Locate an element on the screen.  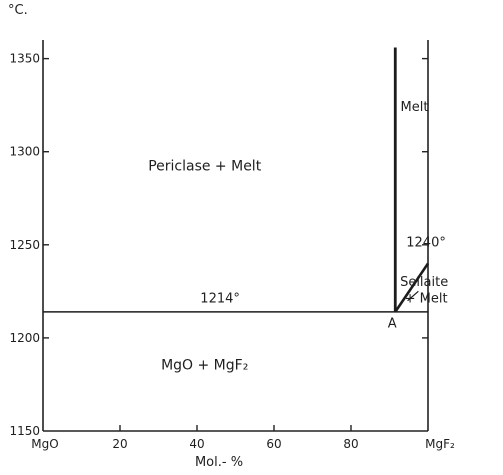
y-tick-label: 1350 is located at coordinates (24, 59).